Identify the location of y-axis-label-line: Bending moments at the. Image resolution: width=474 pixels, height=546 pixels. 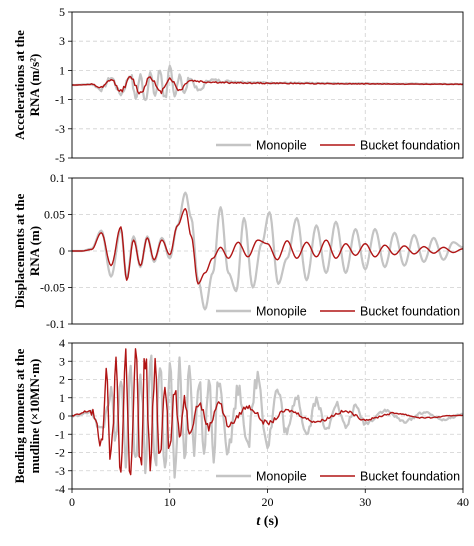
(19, 415).